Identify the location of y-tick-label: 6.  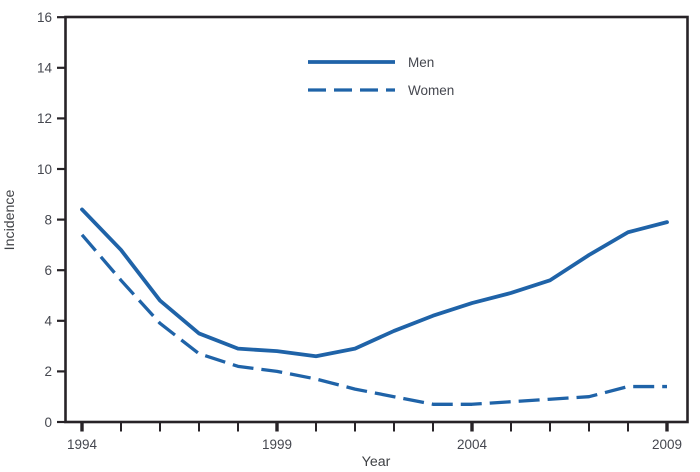
(48, 270).